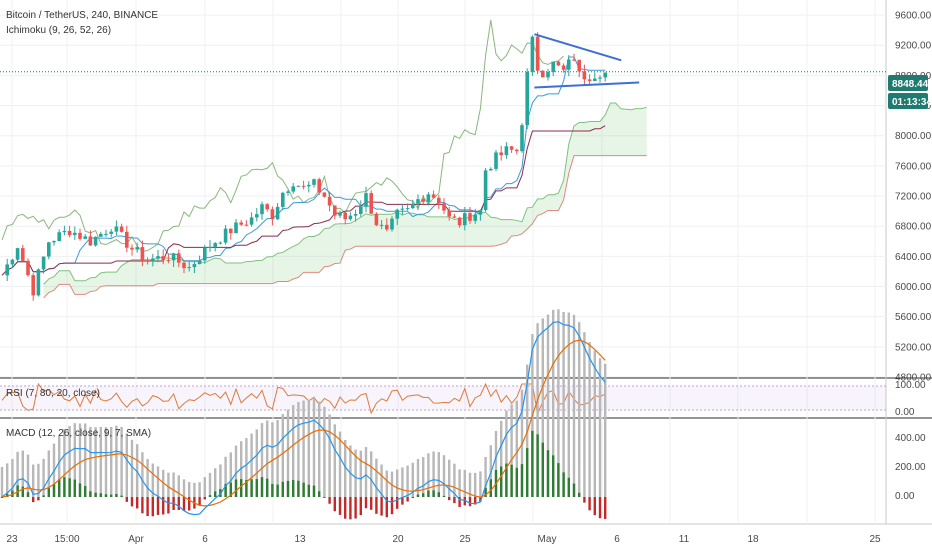  Describe the element at coordinates (587, 85) in the screenshot. I see `triangle-lower-line` at that location.